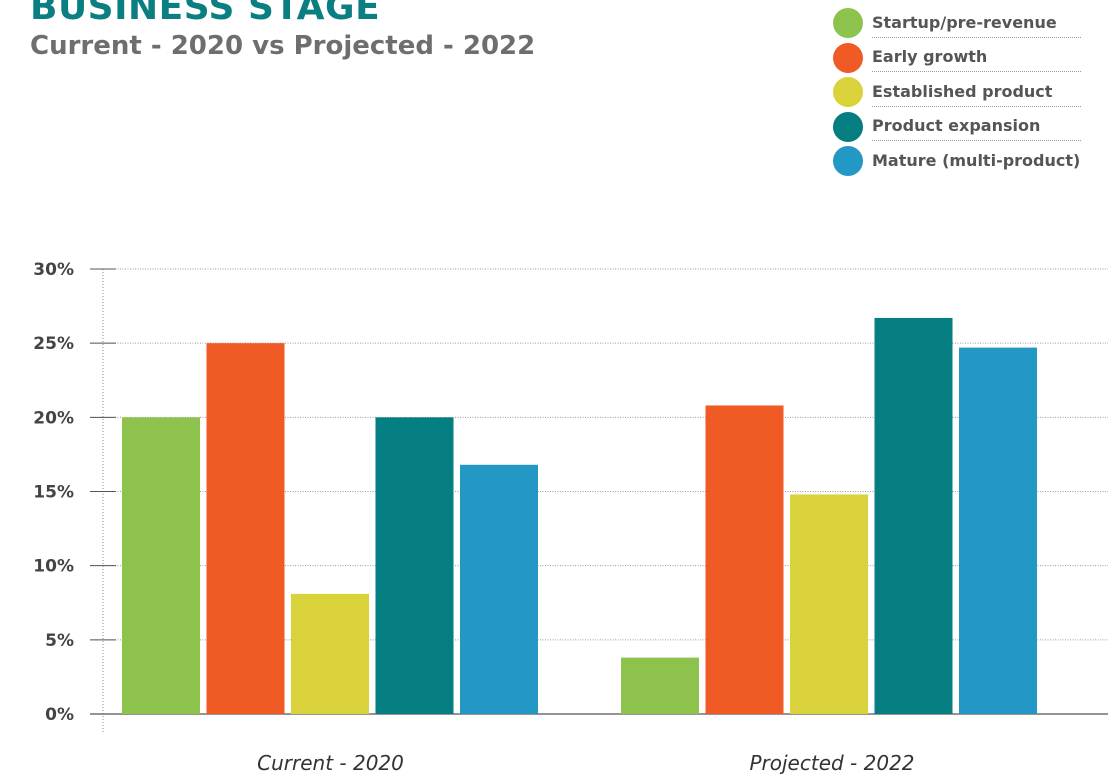 Image resolution: width=1109 pixels, height=777 pixels. I want to click on legend-item: Product expansion, so click(957, 127).